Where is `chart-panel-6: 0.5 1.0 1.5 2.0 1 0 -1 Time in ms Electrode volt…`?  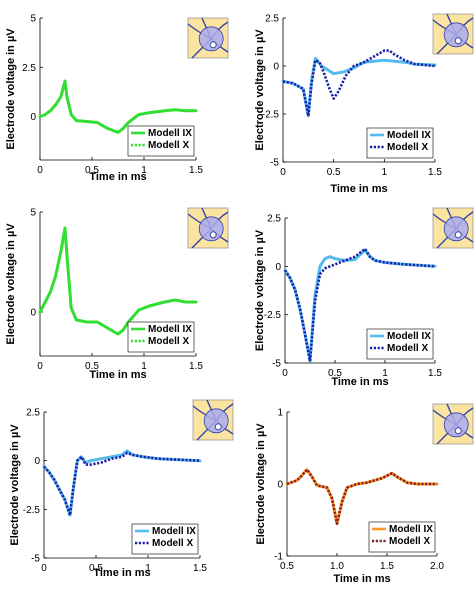 chart-panel-6: 0.5 1.0 1.5 2.0 1 0 -1 Time in ms Electrode volt… is located at coordinates (364, 494).